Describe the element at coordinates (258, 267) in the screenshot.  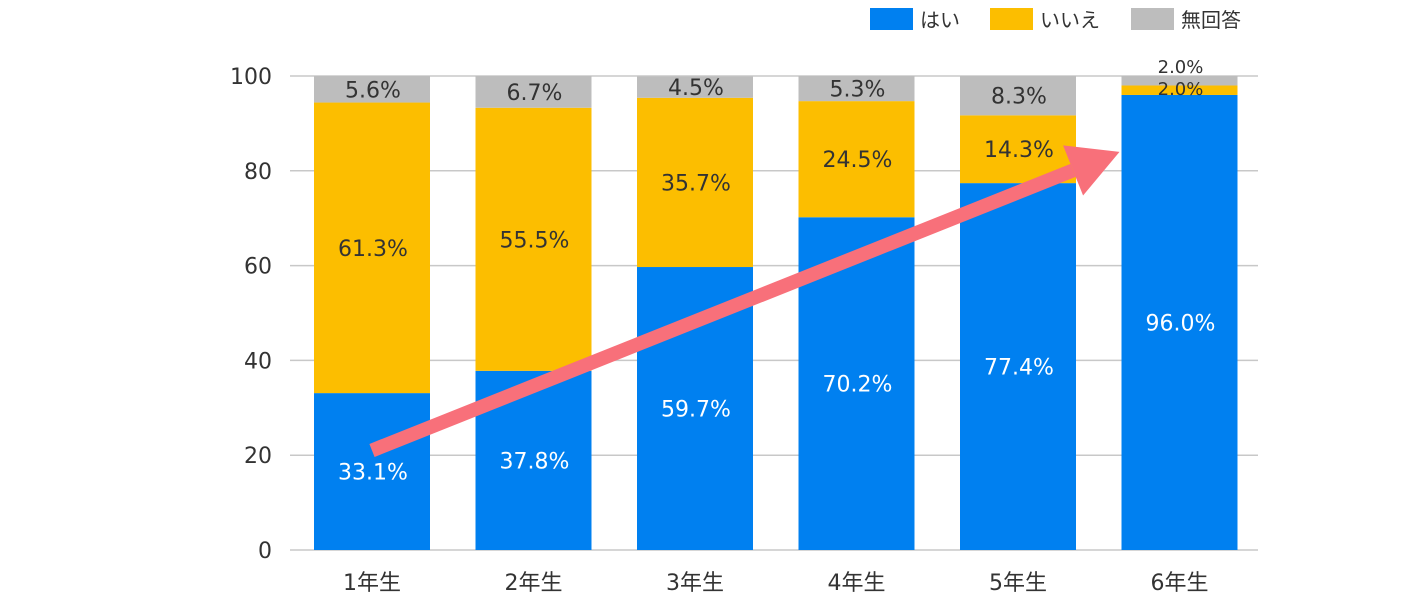
I see `y-tick-label: 60` at that location.